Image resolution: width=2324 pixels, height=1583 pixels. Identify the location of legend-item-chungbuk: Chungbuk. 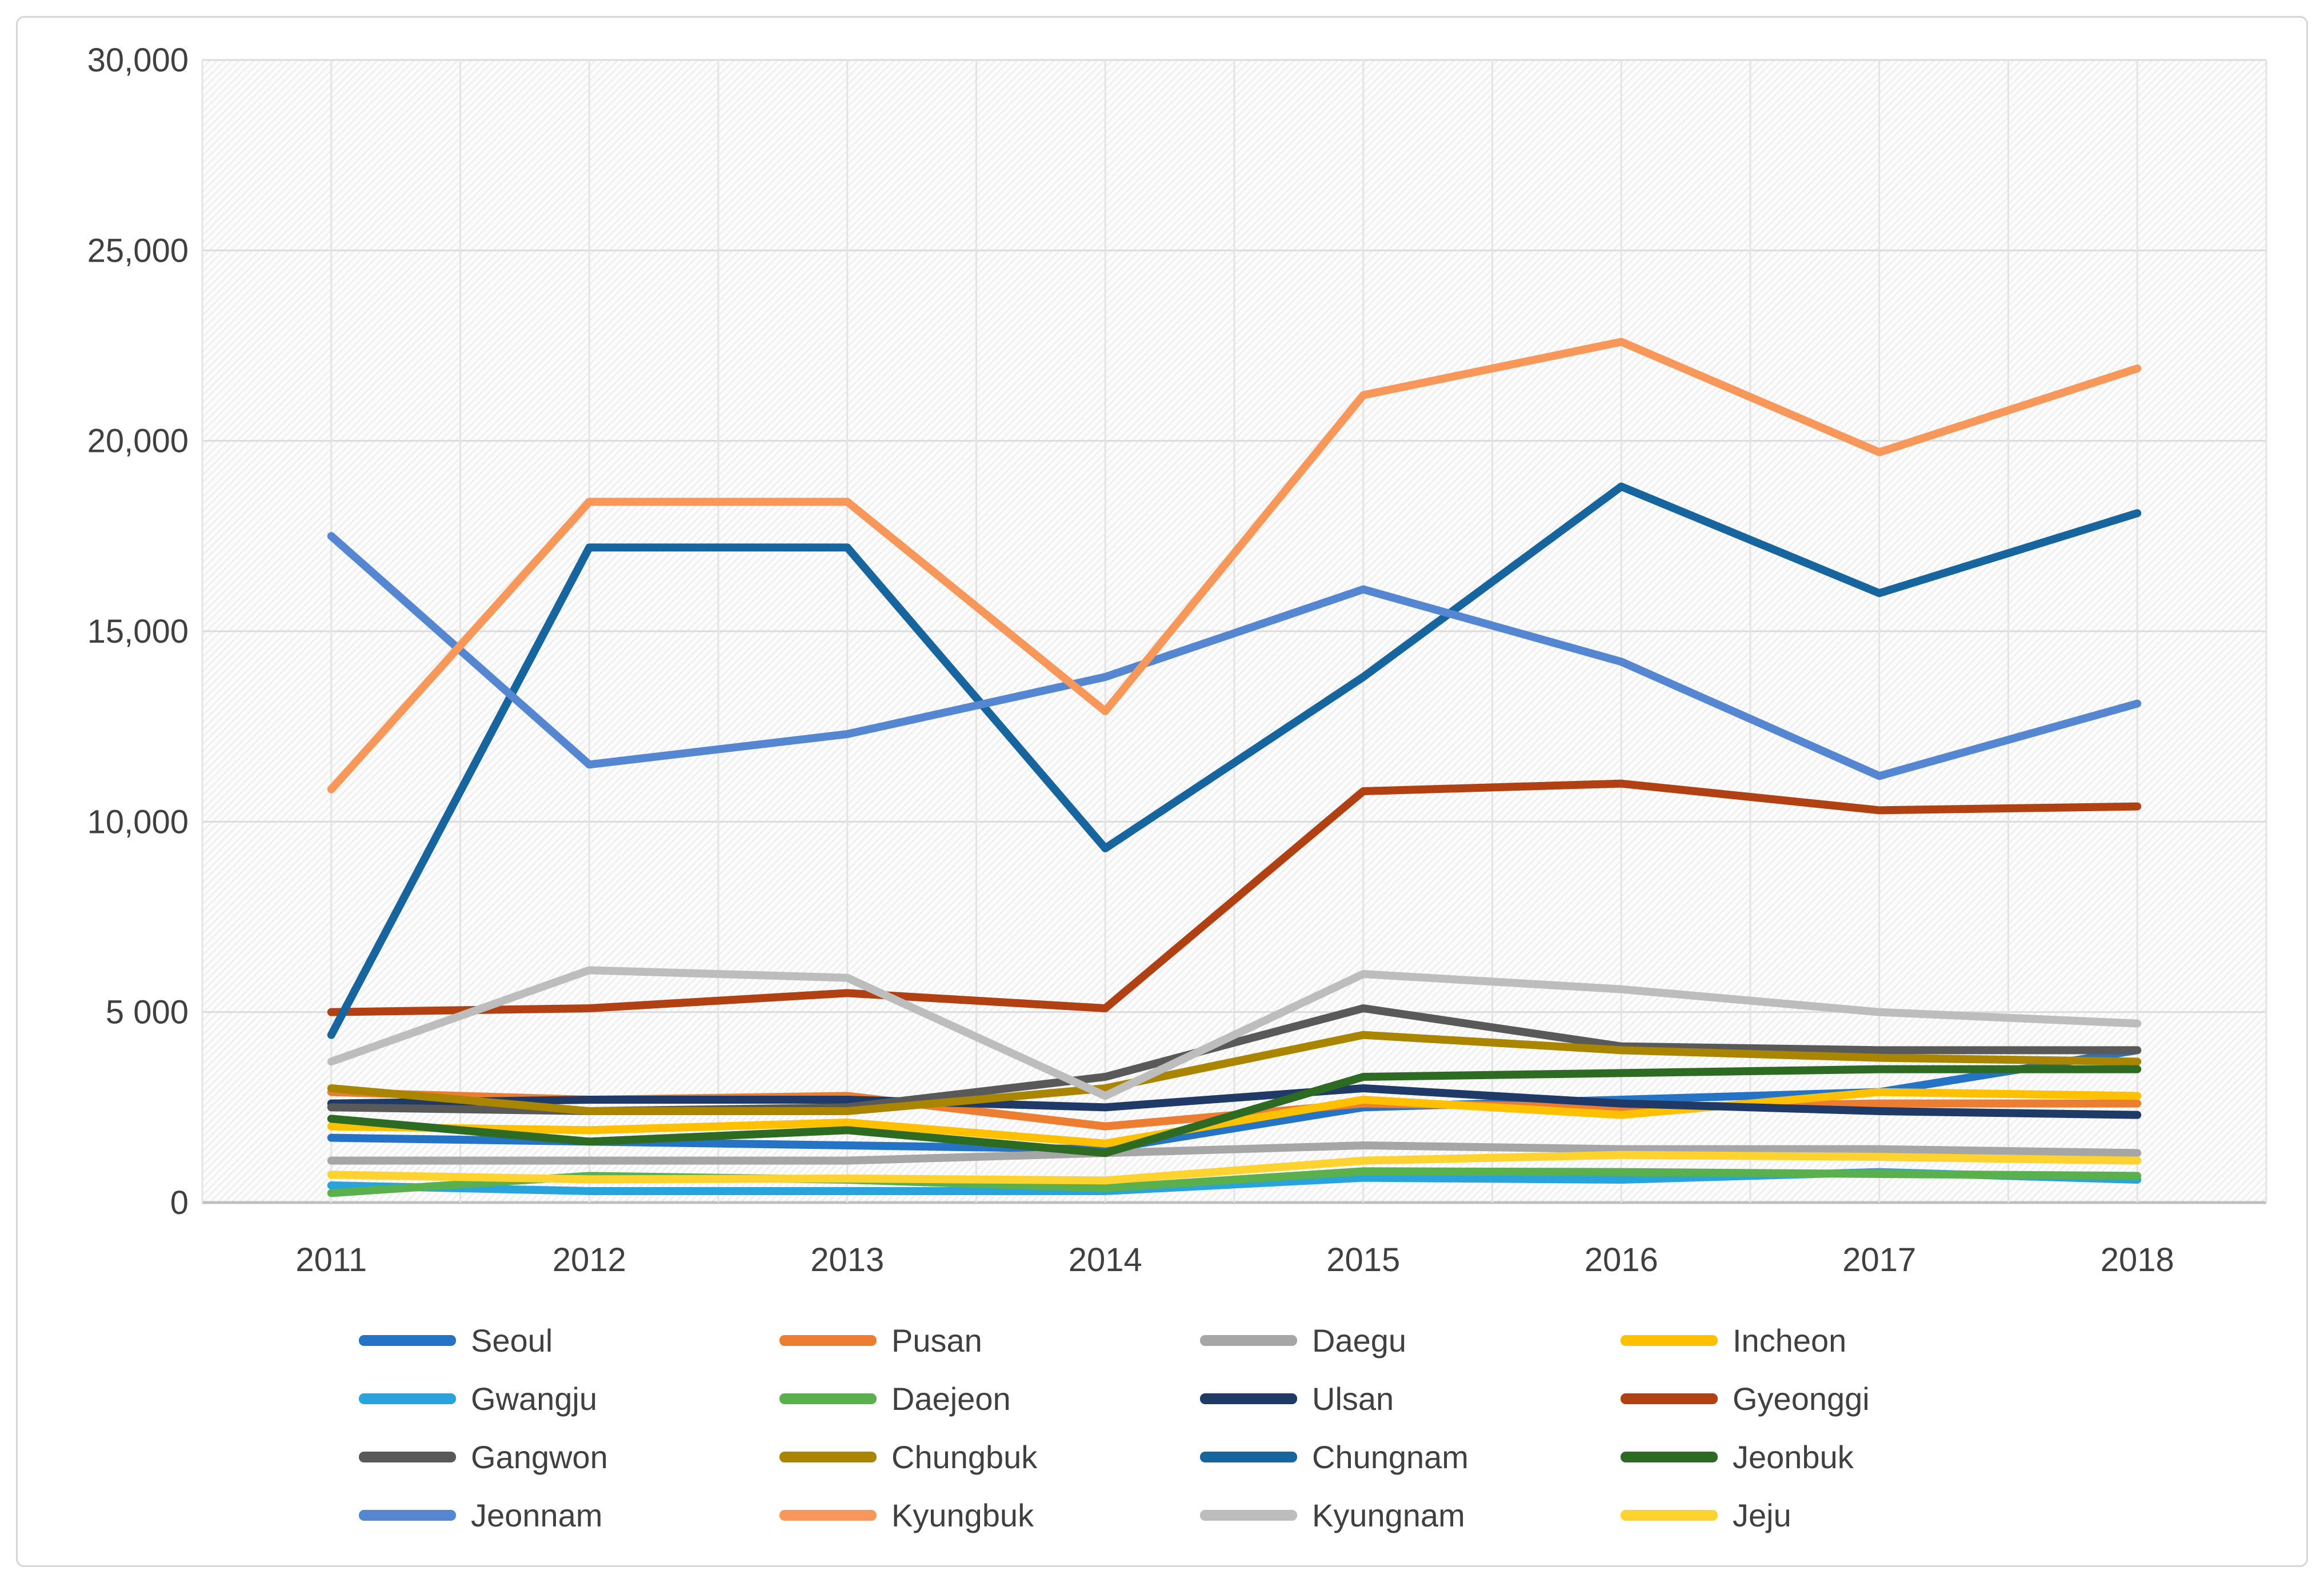
(908, 1456).